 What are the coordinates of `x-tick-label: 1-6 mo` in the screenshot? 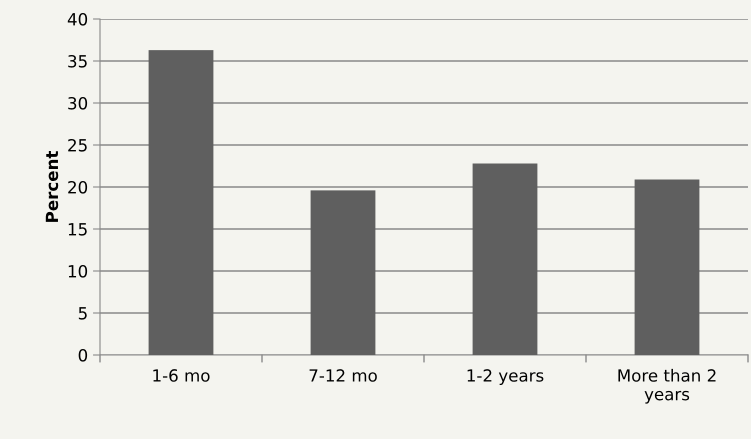 It's located at (181, 375).